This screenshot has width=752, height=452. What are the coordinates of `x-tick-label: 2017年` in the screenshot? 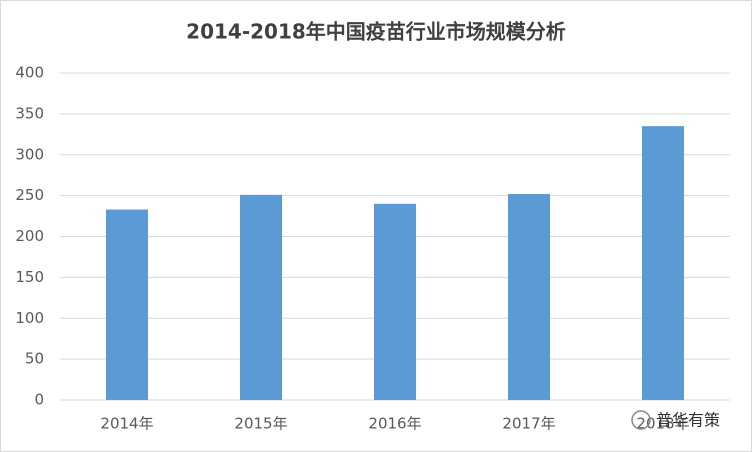 It's located at (528, 424).